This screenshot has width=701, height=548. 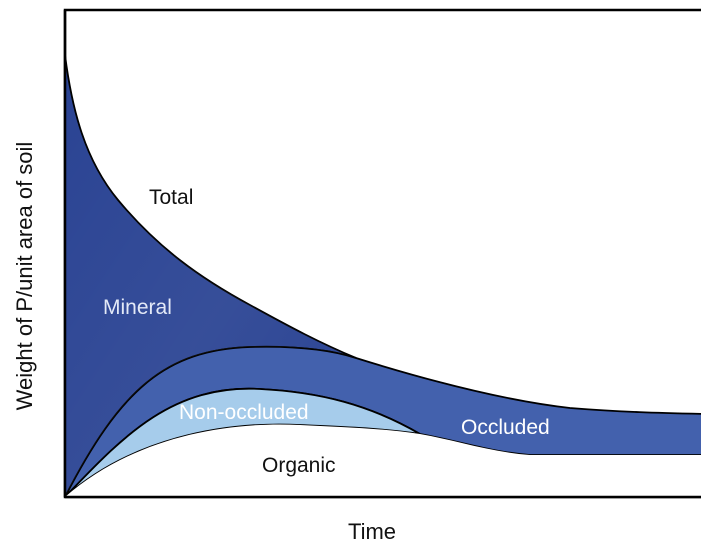 I want to click on mineral-label: Mineral, so click(x=137, y=307).